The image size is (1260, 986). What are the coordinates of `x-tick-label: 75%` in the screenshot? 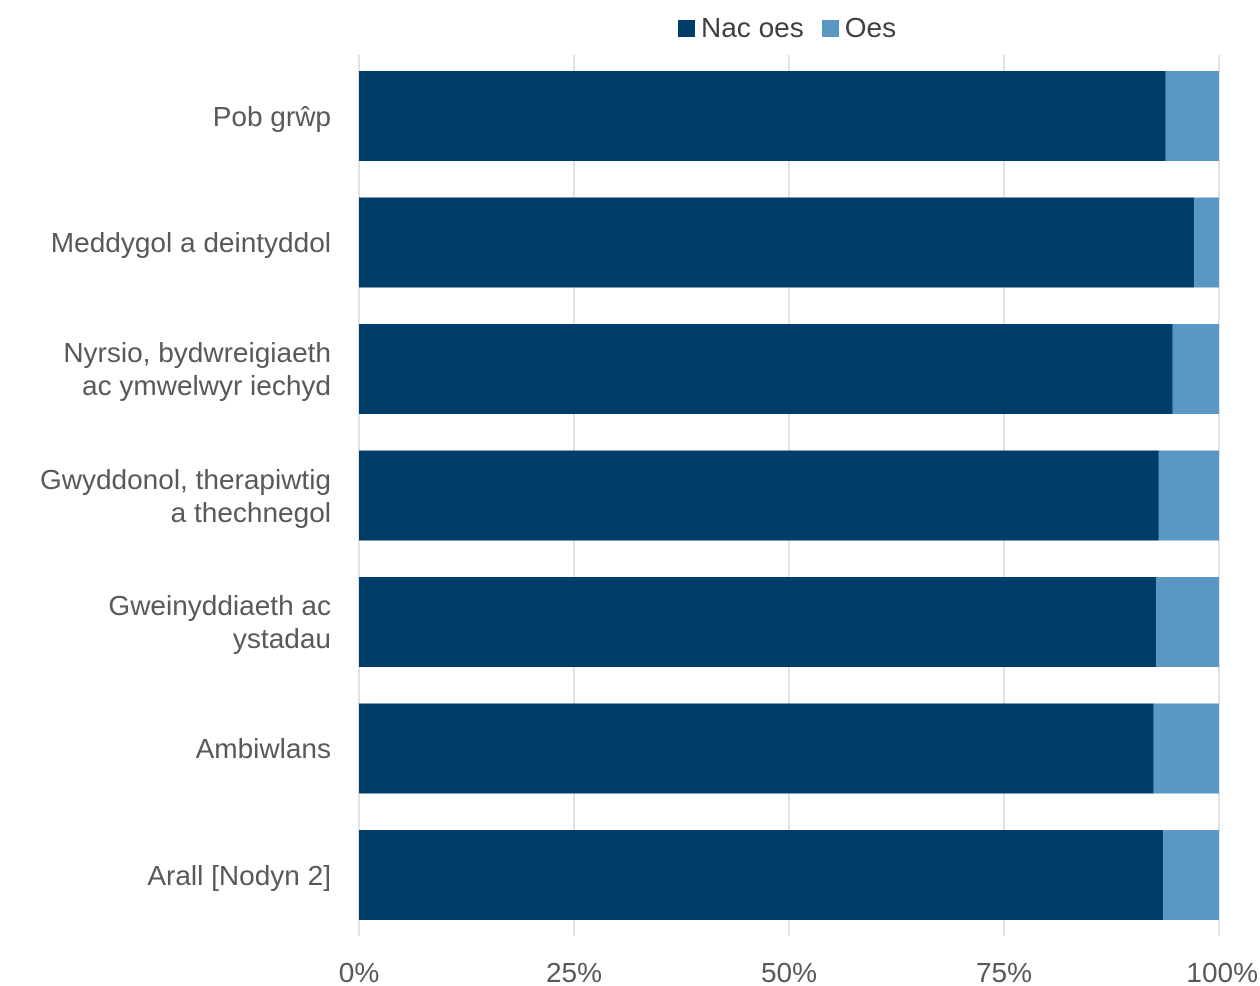 It's located at (1004, 971).